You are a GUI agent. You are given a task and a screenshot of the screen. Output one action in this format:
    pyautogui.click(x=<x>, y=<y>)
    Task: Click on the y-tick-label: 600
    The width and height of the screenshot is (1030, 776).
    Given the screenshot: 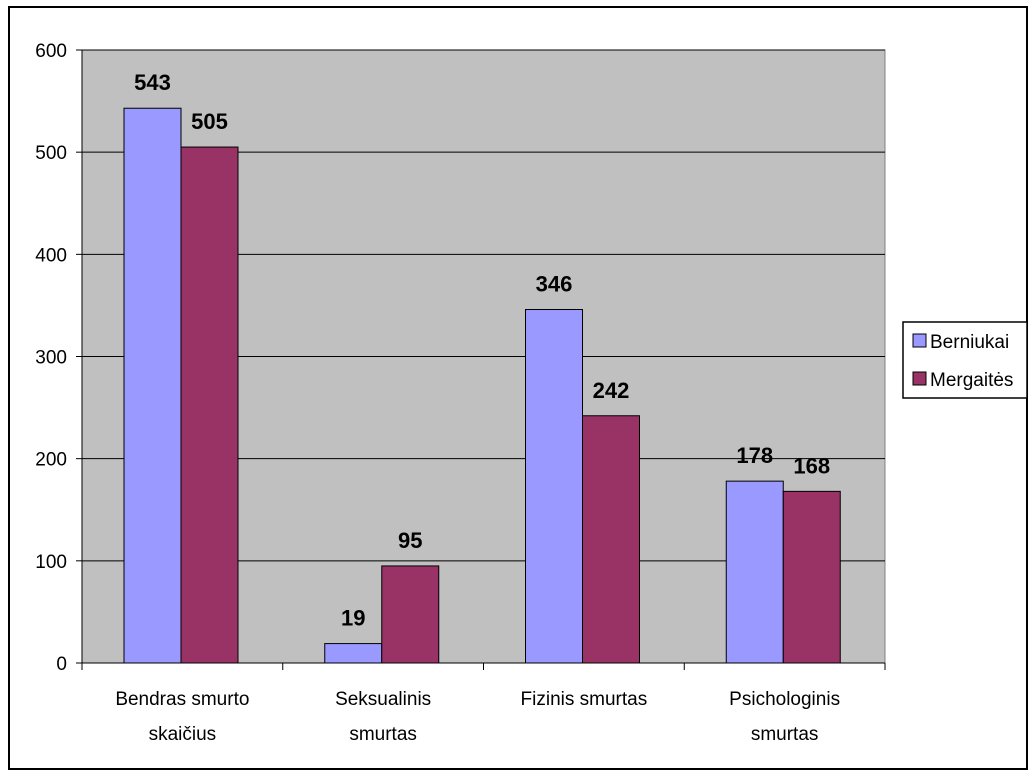 What is the action you would take?
    pyautogui.click(x=51, y=51)
    